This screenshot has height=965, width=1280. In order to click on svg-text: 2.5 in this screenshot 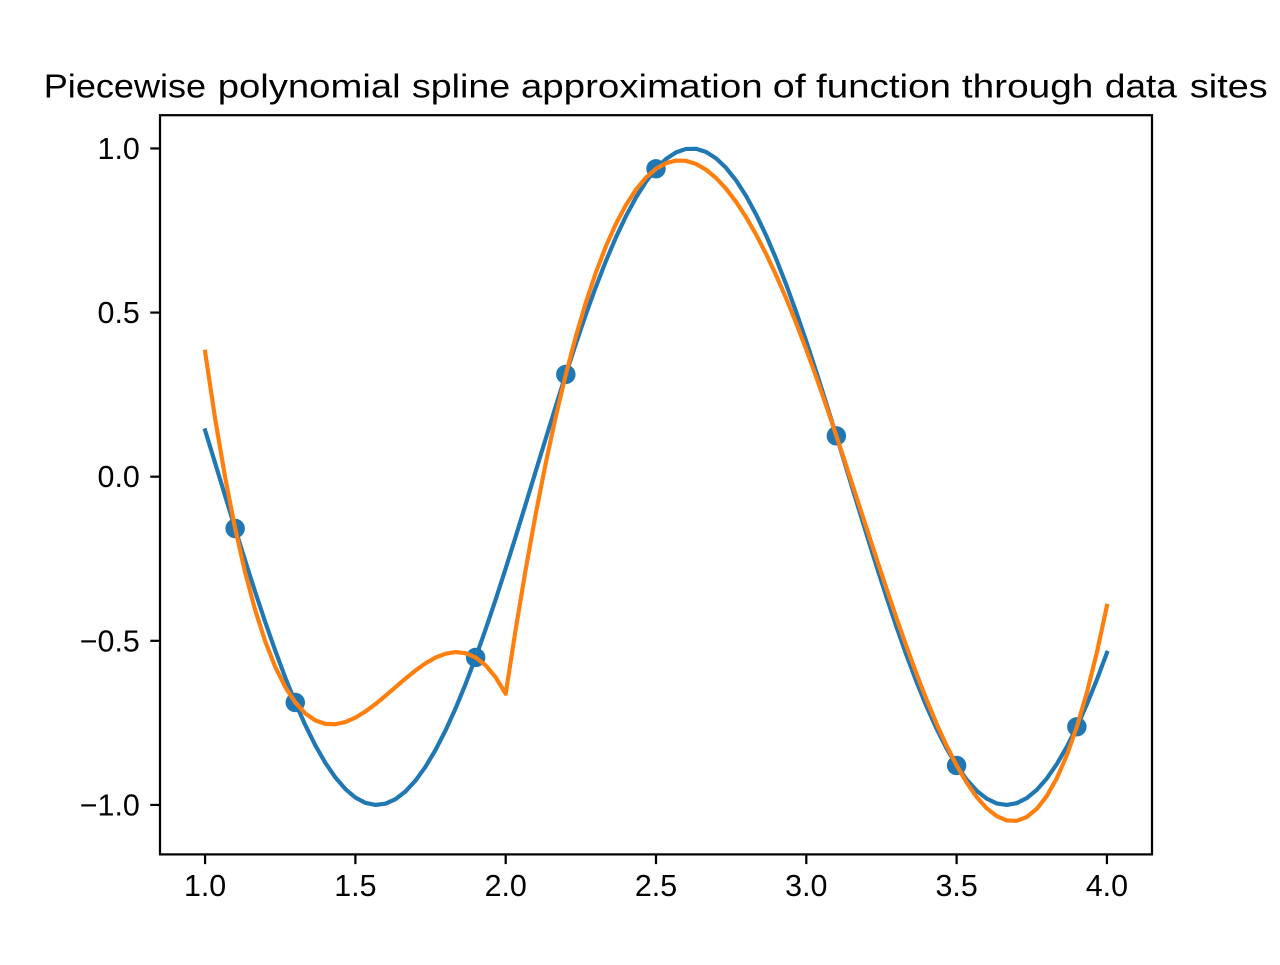, I will do `click(656, 886)`.